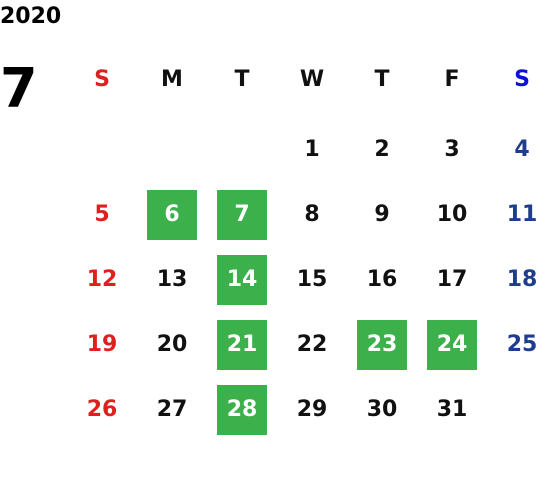  I want to click on day: 1, so click(311, 149).